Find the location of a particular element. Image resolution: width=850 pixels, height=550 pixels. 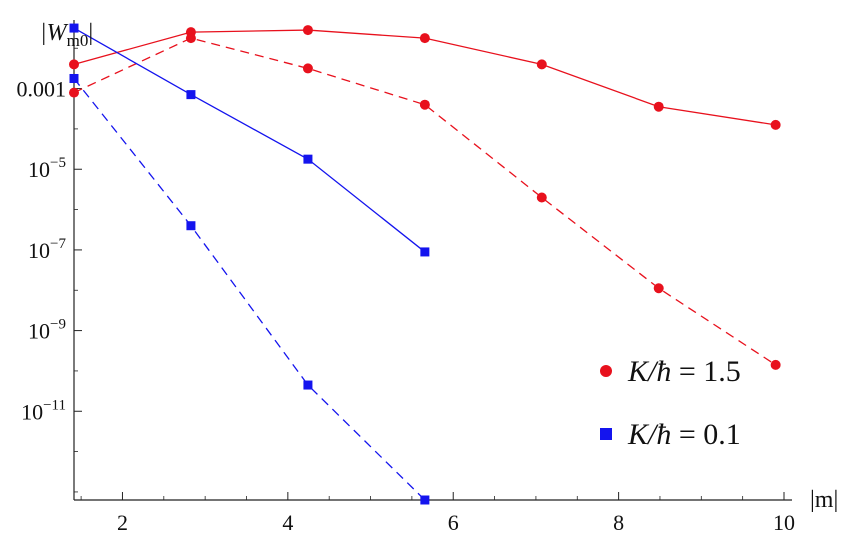

y-tick-label: 0.001 is located at coordinates (42, 89).